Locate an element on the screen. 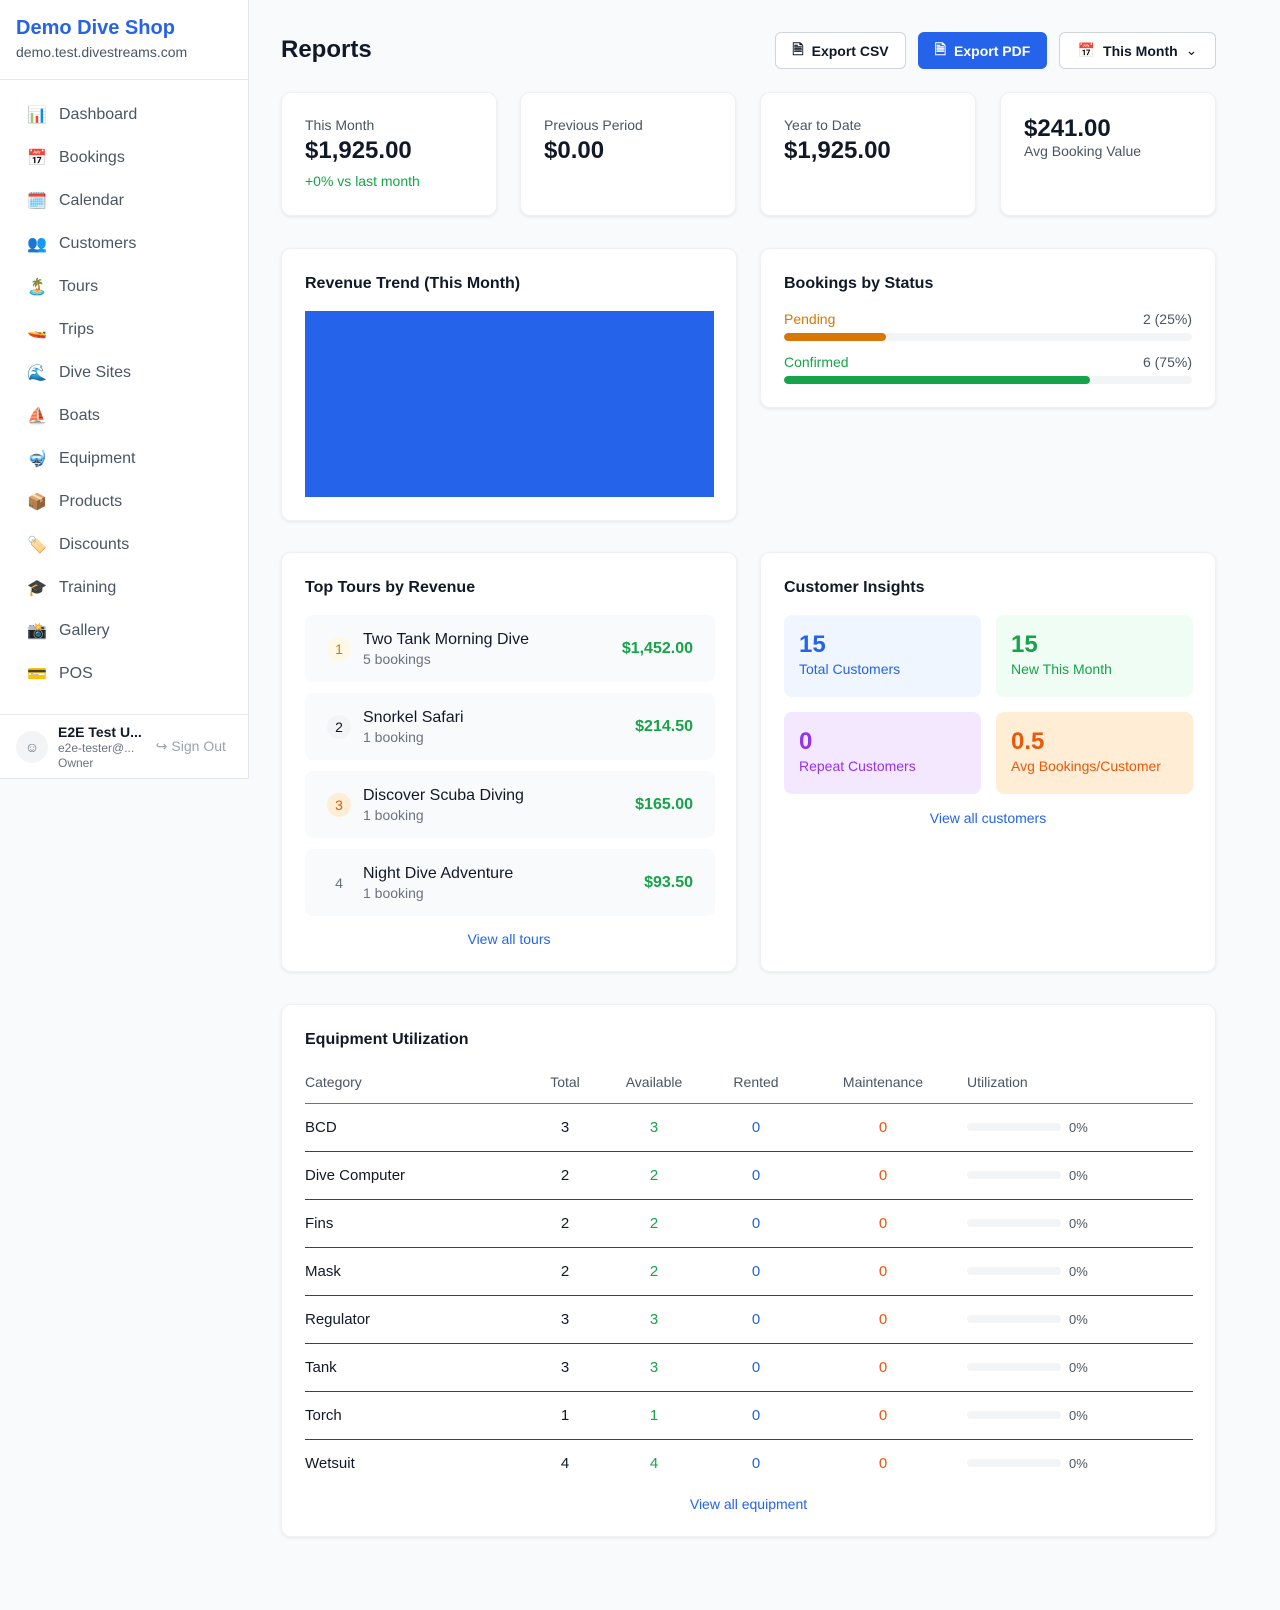 Image resolution: width=1280 pixels, height=1610 pixels. tour-item: 3 Discover Scuba Diving 1 booking $165.00 is located at coordinates (510, 804).